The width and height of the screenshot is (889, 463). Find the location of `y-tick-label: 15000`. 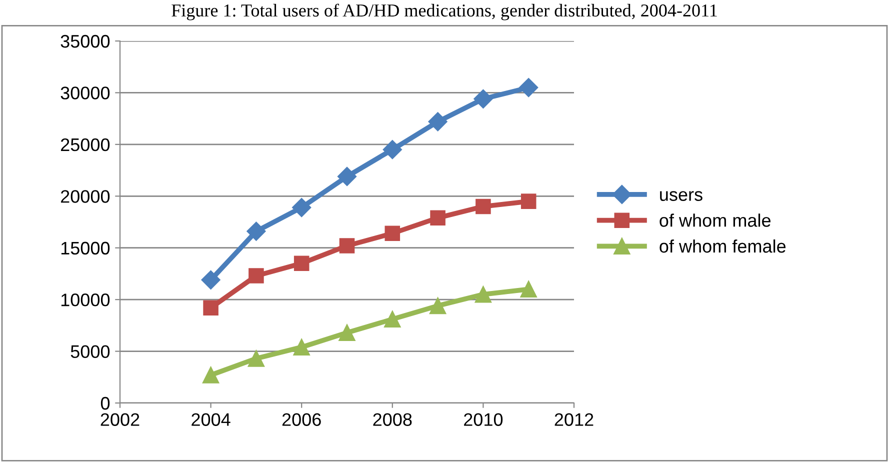

y-tick-label: 15000 is located at coordinates (85, 248).